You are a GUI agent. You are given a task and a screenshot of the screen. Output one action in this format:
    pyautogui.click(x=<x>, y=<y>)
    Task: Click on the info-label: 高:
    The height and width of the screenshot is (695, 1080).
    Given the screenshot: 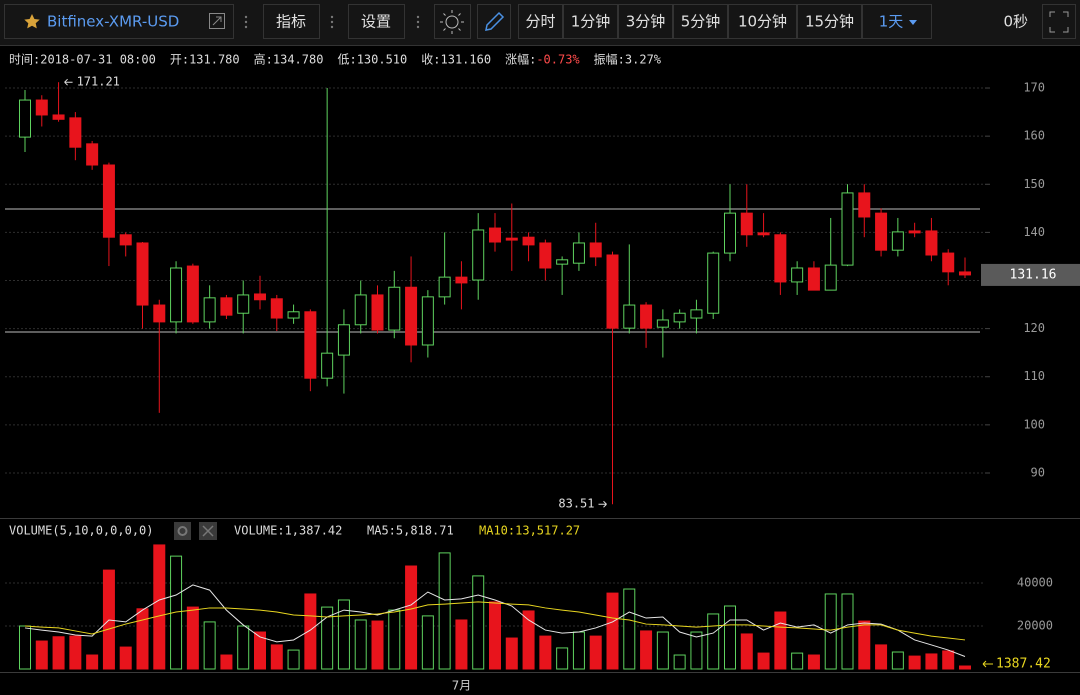 What is the action you would take?
    pyautogui.click(x=263, y=59)
    